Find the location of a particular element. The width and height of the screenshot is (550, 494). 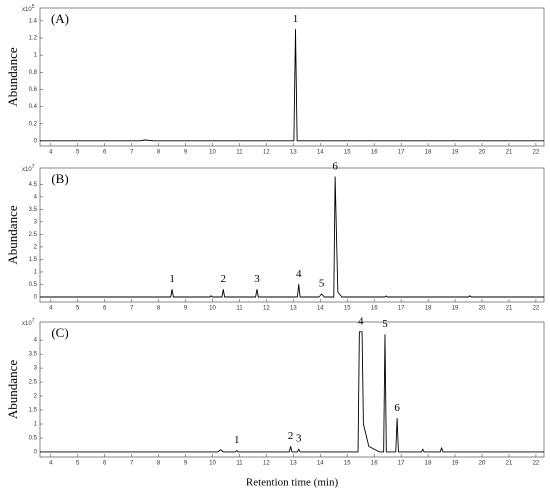

peak-label: 5 is located at coordinates (385, 324).